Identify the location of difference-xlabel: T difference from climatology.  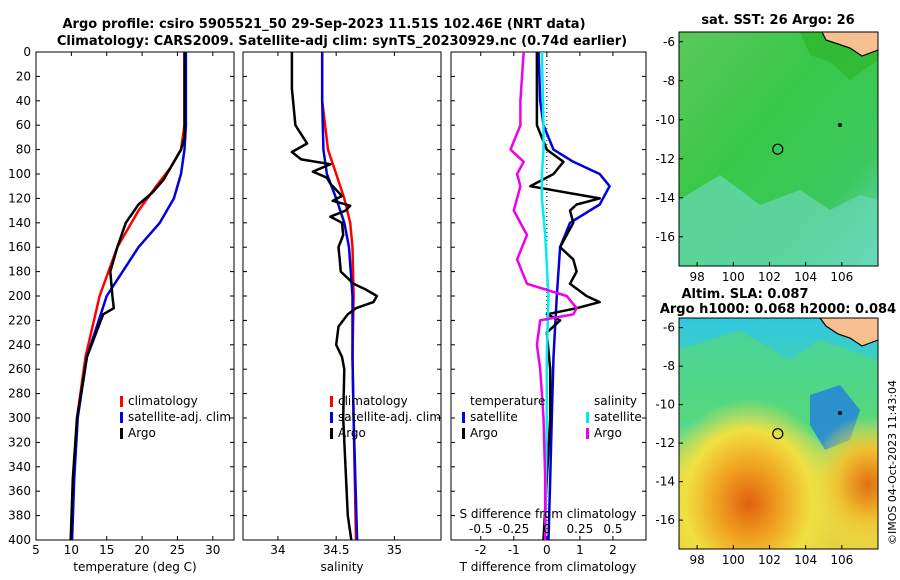
(548, 567).